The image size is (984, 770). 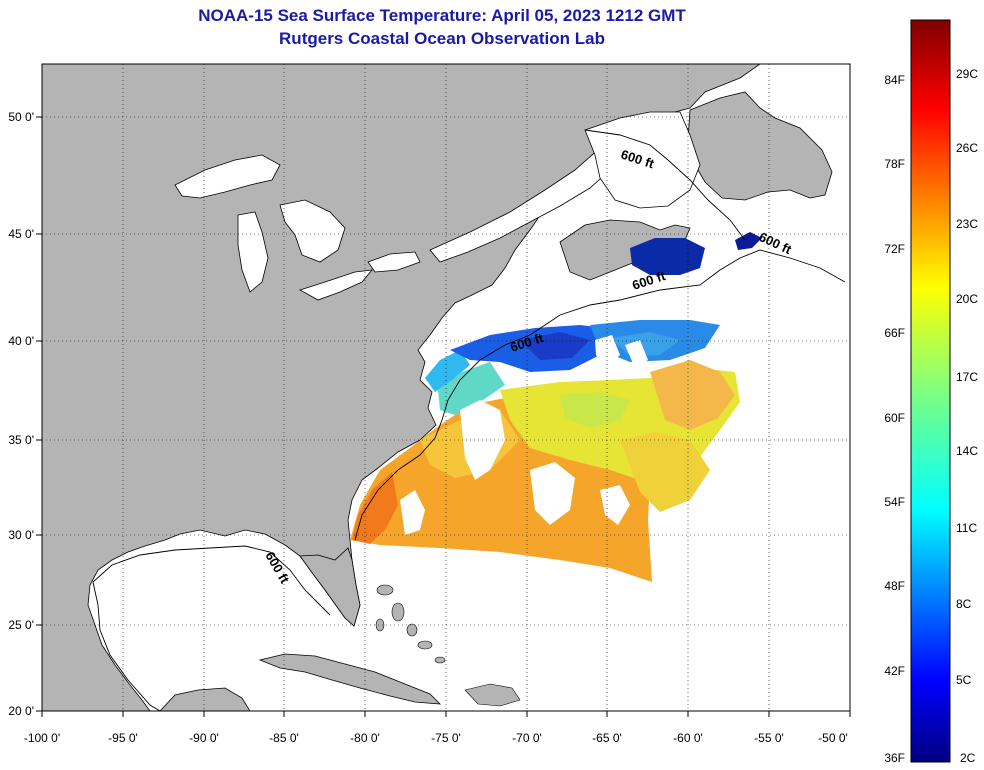 I want to click on lake-ontario, so click(x=394, y=262).